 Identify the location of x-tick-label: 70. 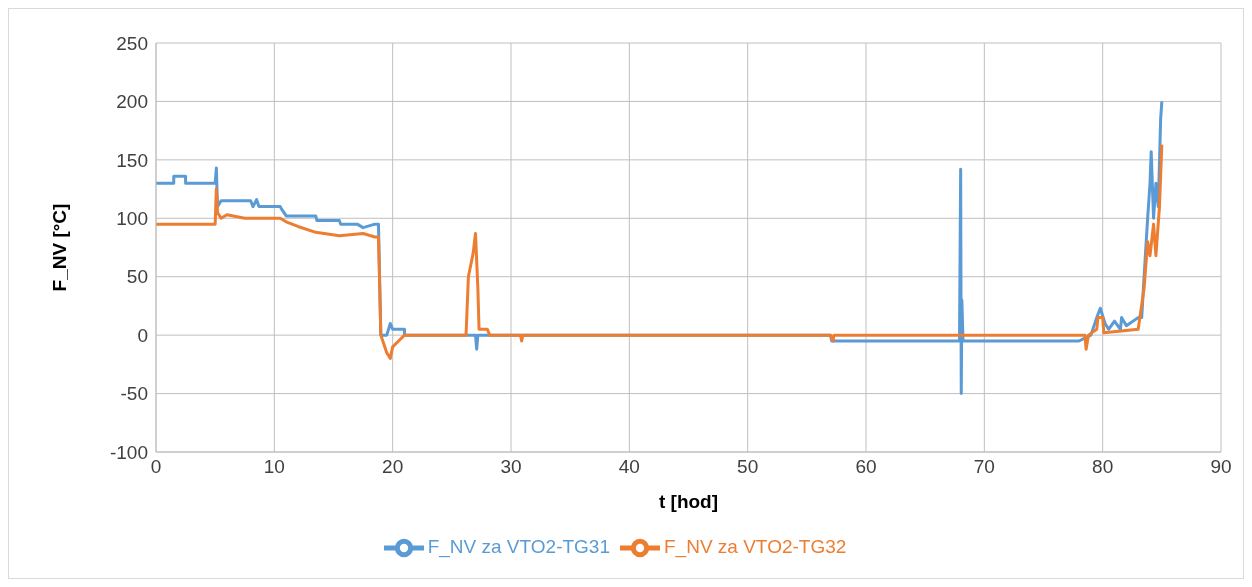
(984, 467).